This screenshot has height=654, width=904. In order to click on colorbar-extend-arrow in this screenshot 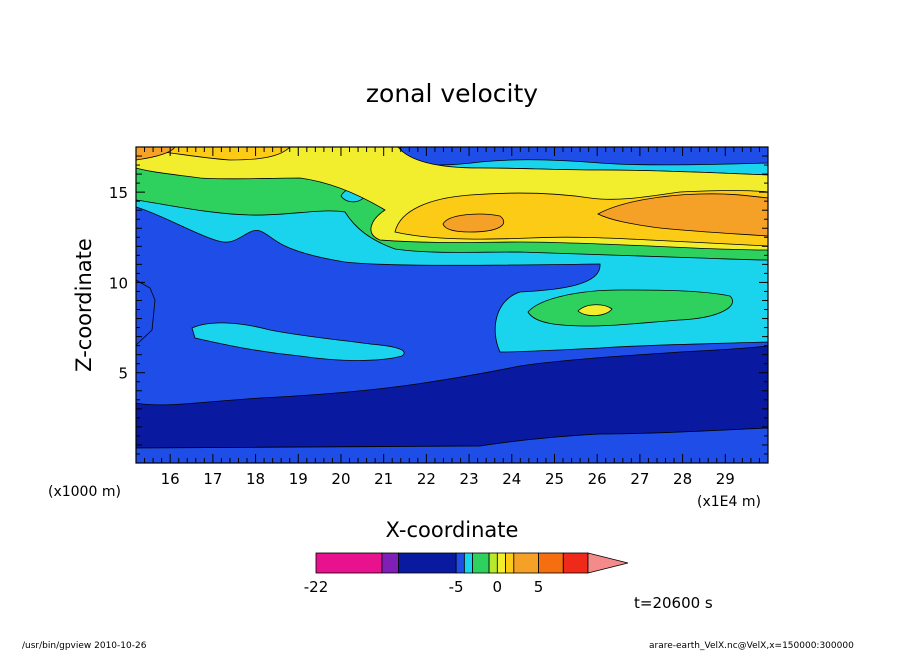, I will do `click(608, 563)`.